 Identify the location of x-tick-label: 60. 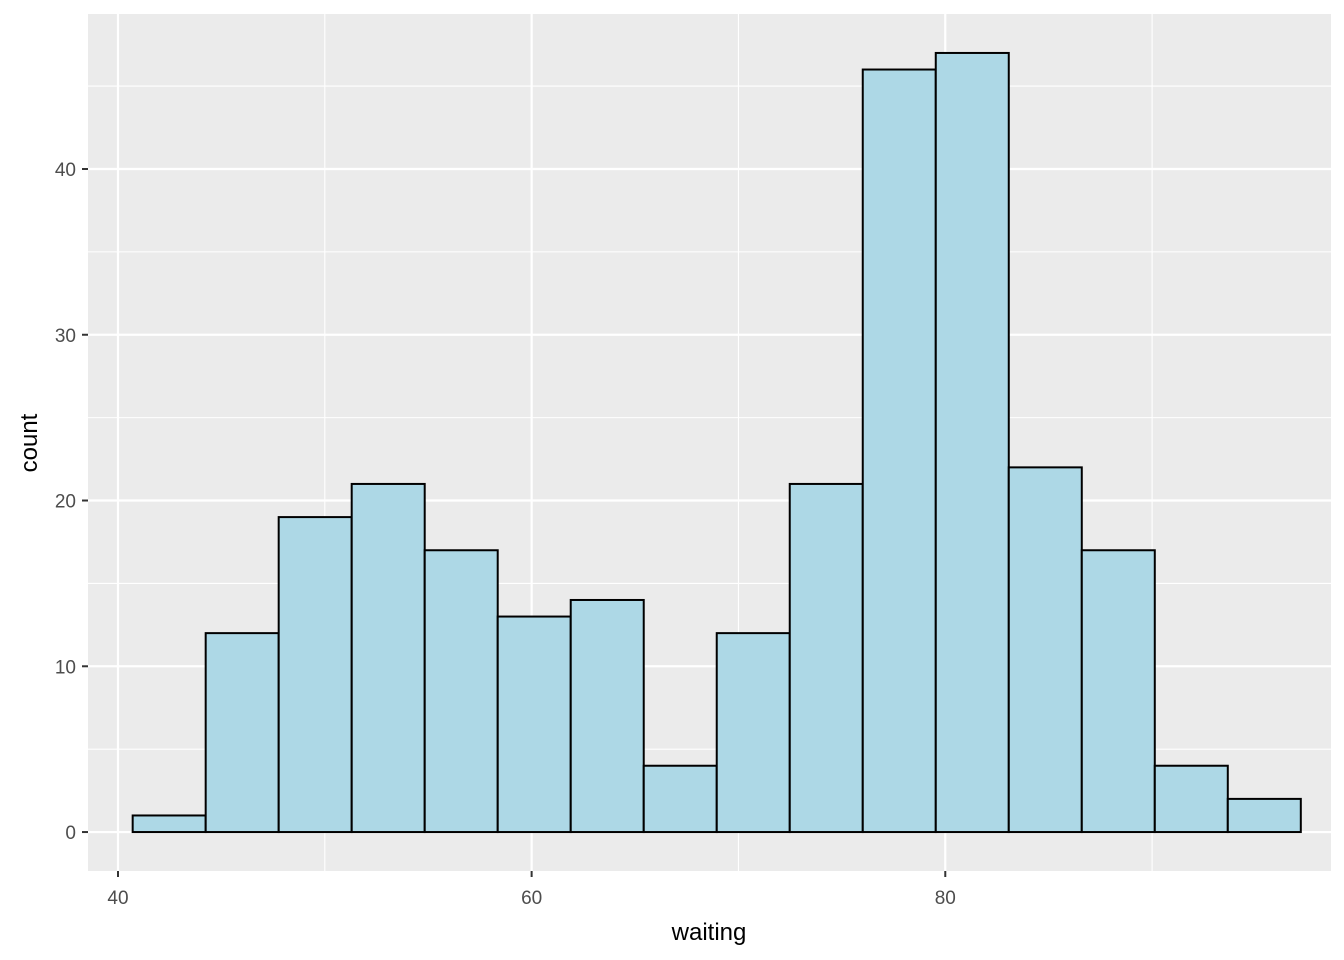
(531, 898).